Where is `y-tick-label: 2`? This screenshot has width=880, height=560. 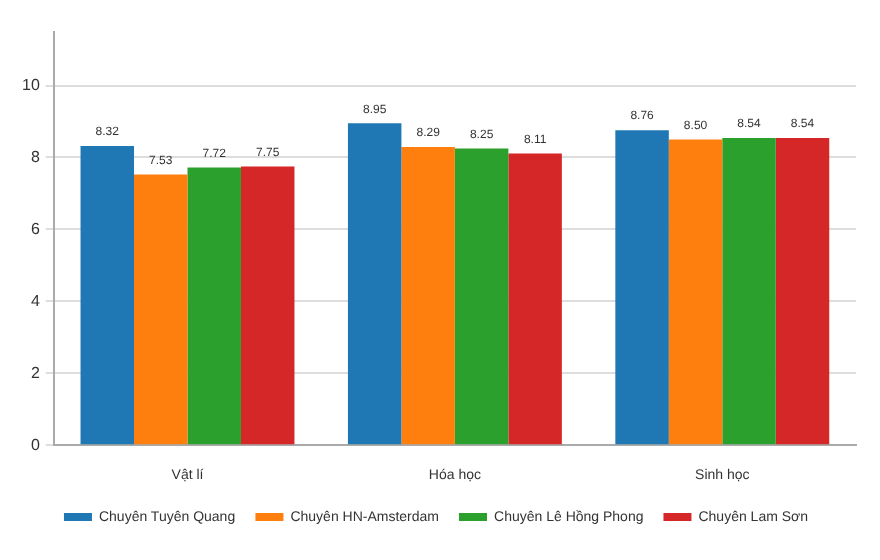 y-tick-label: 2 is located at coordinates (35, 372).